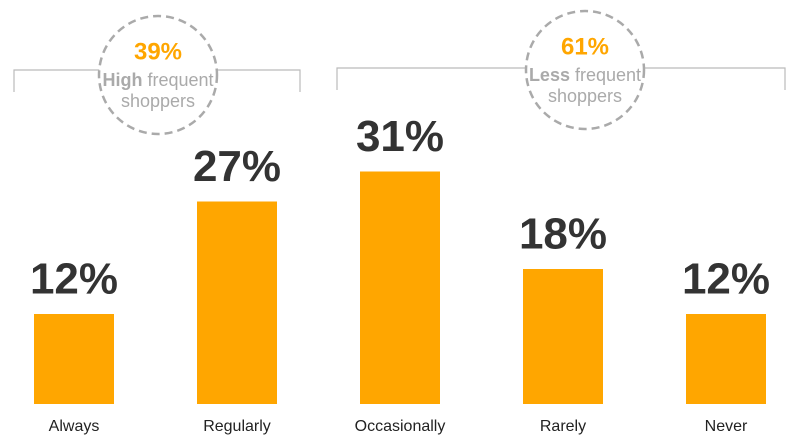  I want to click on group-emphasis: High, so click(122, 80).